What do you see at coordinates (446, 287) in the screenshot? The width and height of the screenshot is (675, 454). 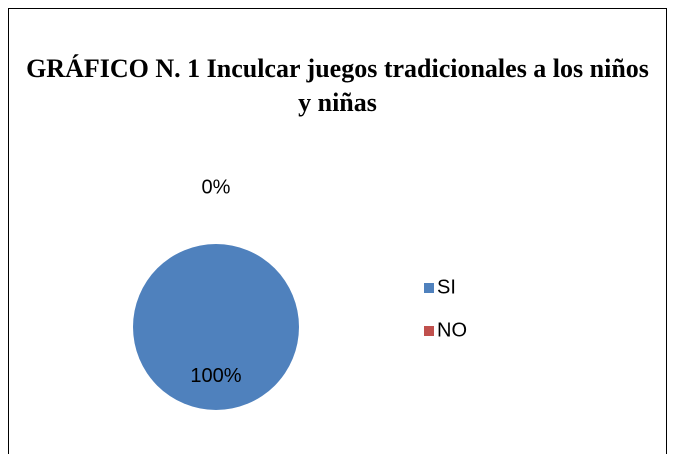 I see `legend-label: SI` at bounding box center [446, 287].